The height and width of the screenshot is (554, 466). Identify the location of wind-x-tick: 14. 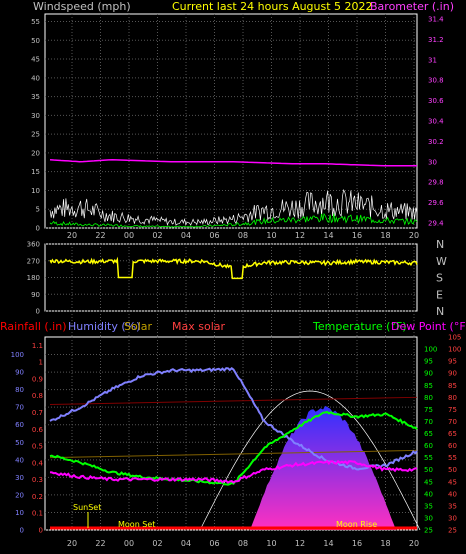
(328, 235).